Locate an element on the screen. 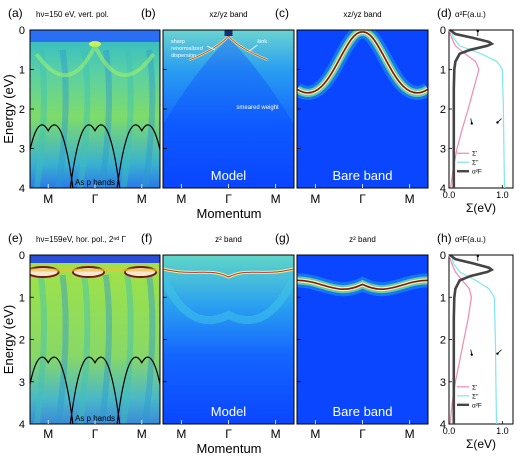 This screenshot has height=459, width=523. panel-letter: (f) is located at coordinates (146, 238).